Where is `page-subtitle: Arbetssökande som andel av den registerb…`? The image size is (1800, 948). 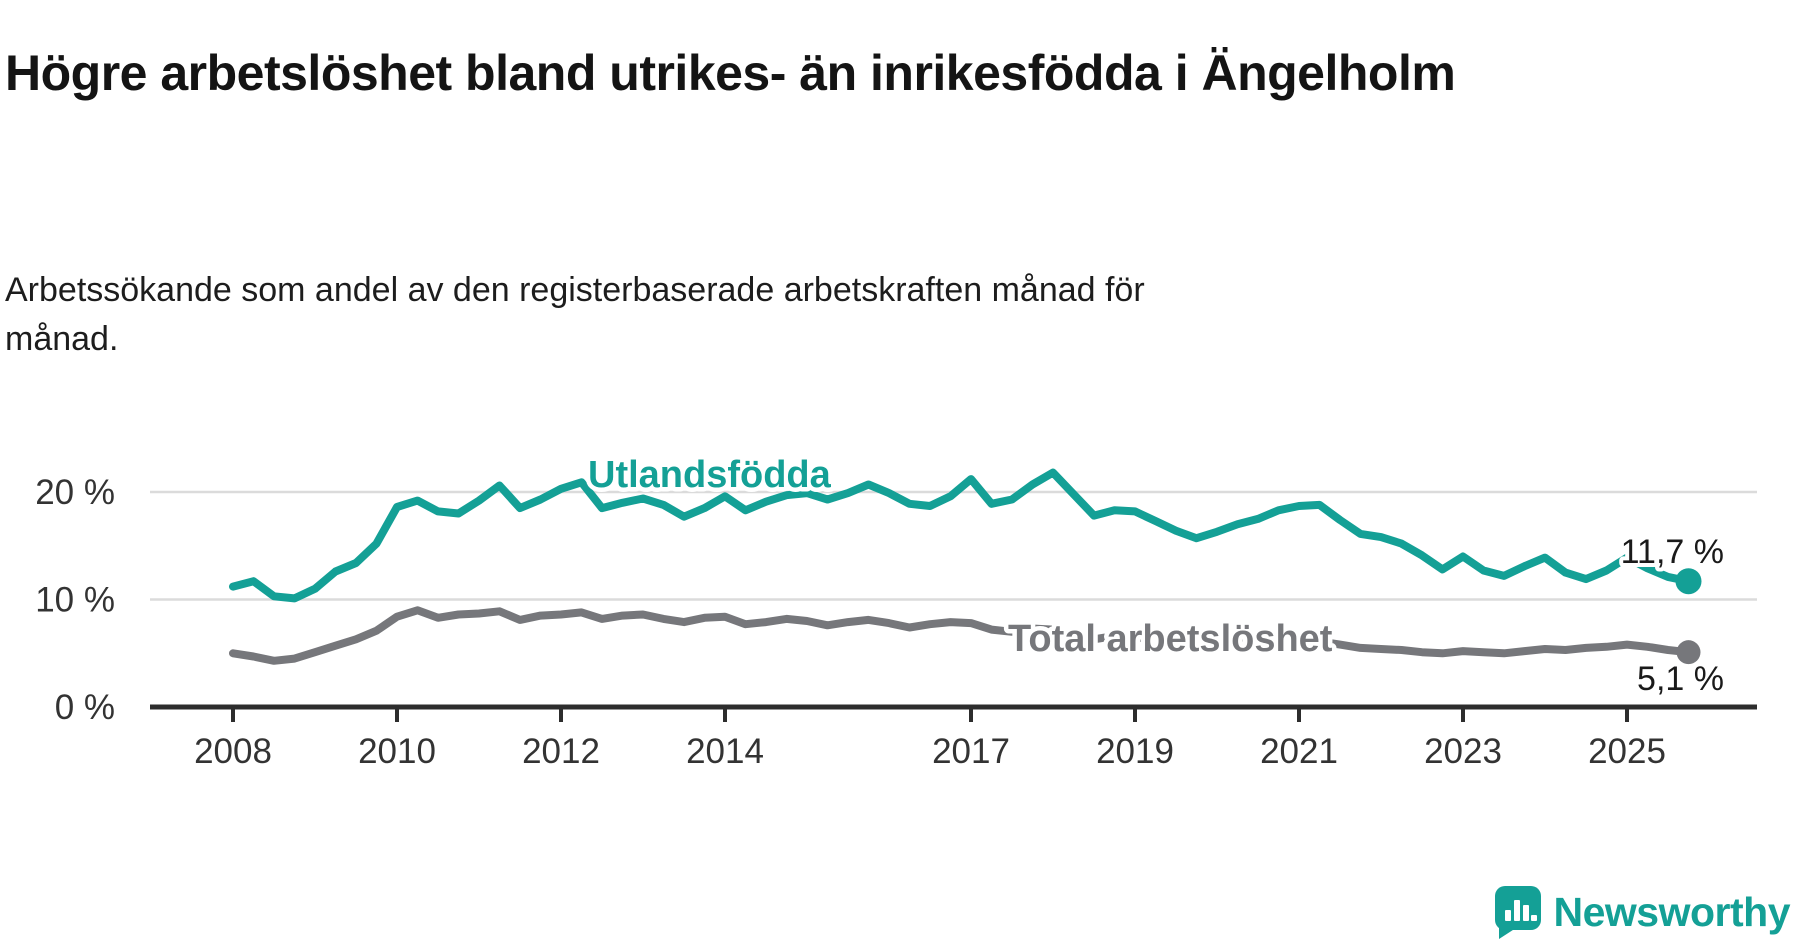
page-subtitle: Arbetssökande som andel av den registerb… is located at coordinates (575, 315).